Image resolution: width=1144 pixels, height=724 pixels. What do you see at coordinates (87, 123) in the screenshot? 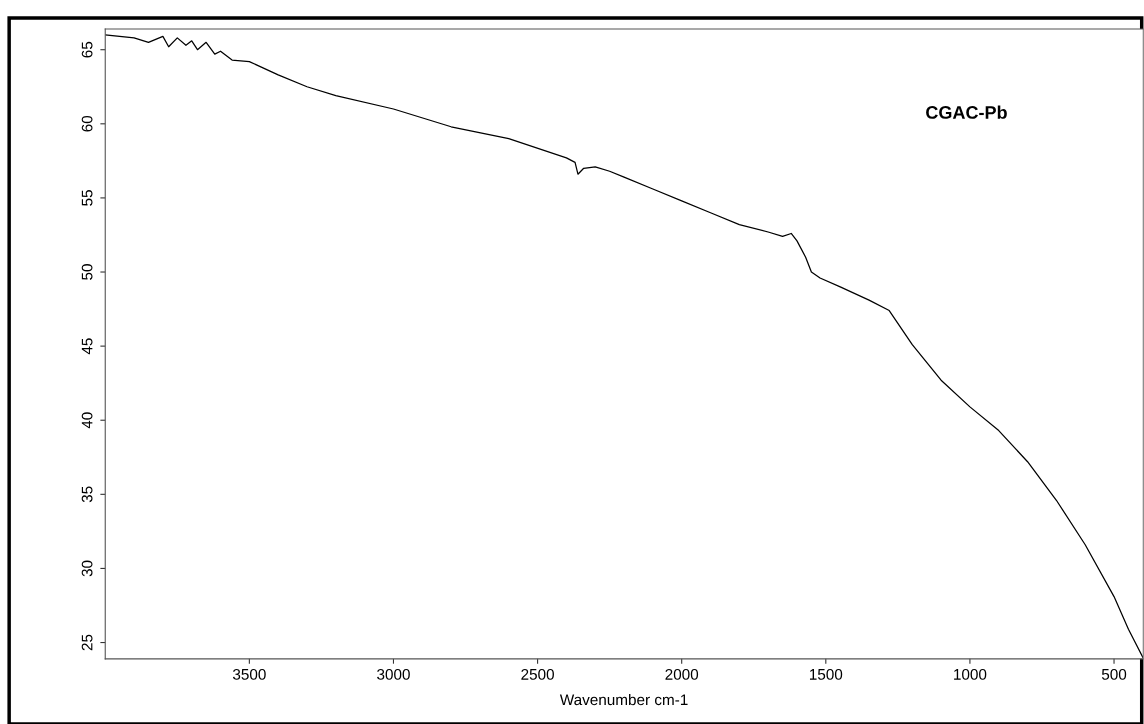
I see `y-tick-label: 60` at bounding box center [87, 123].